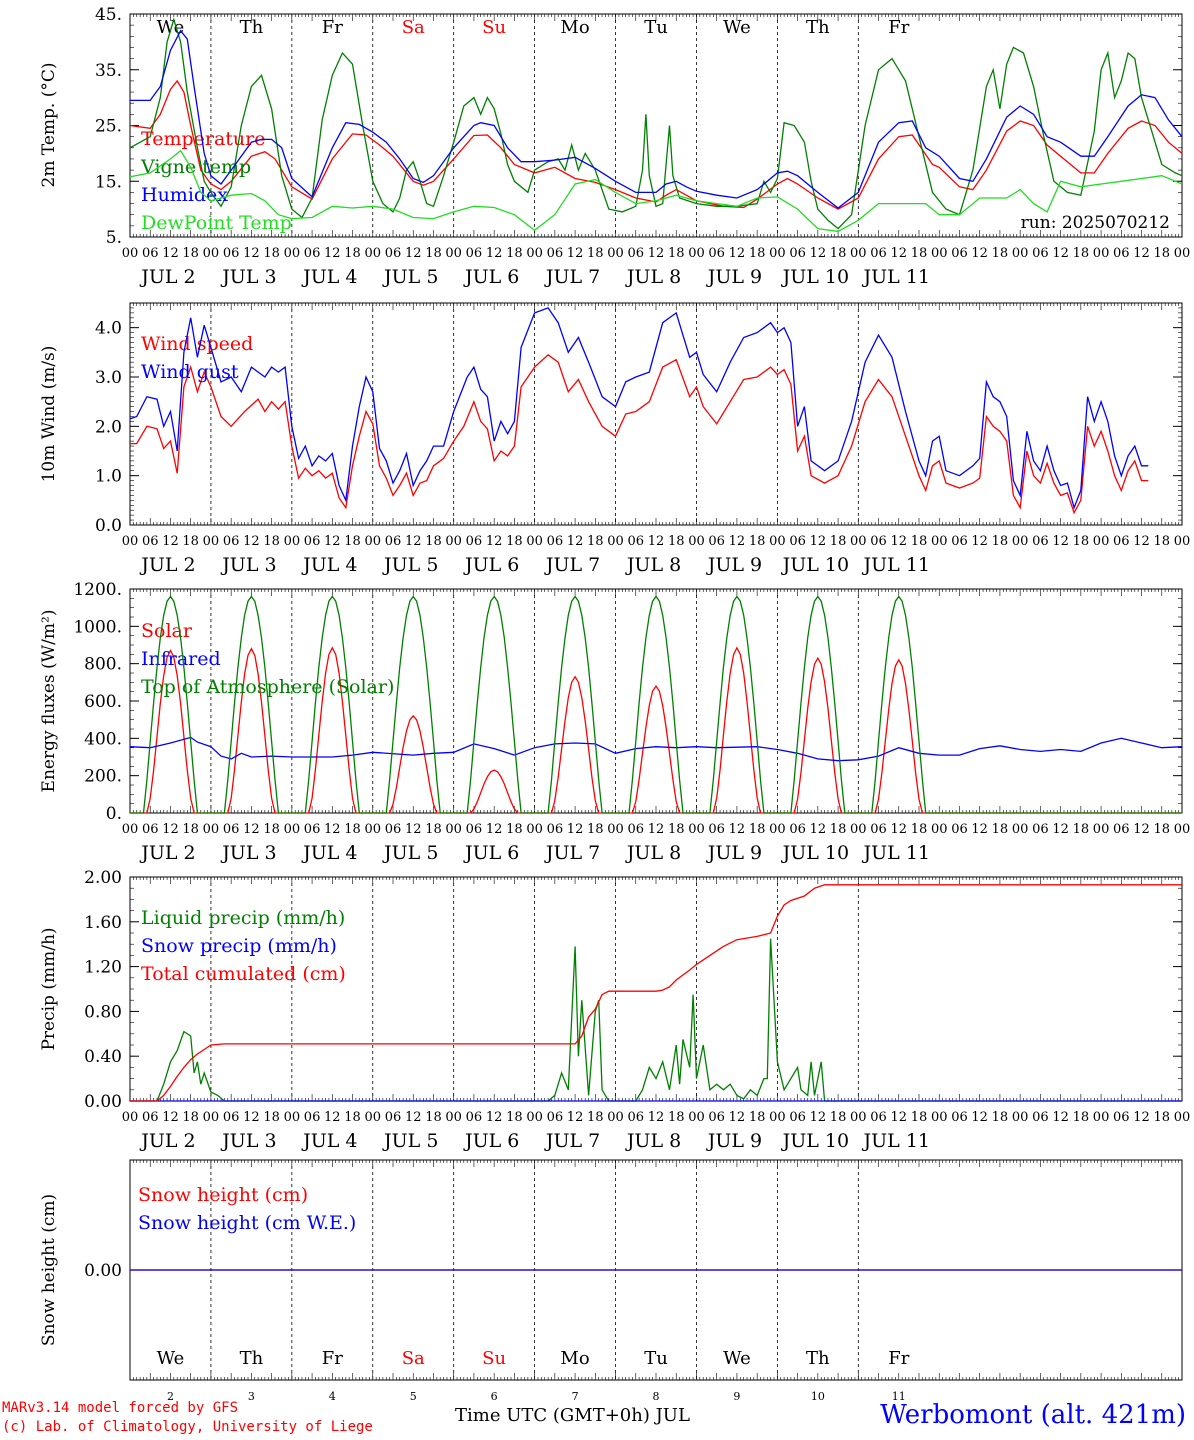 The width and height of the screenshot is (1194, 1440). What do you see at coordinates (114, 814) in the screenshot?
I see `y-tick-label: 0.` at bounding box center [114, 814].